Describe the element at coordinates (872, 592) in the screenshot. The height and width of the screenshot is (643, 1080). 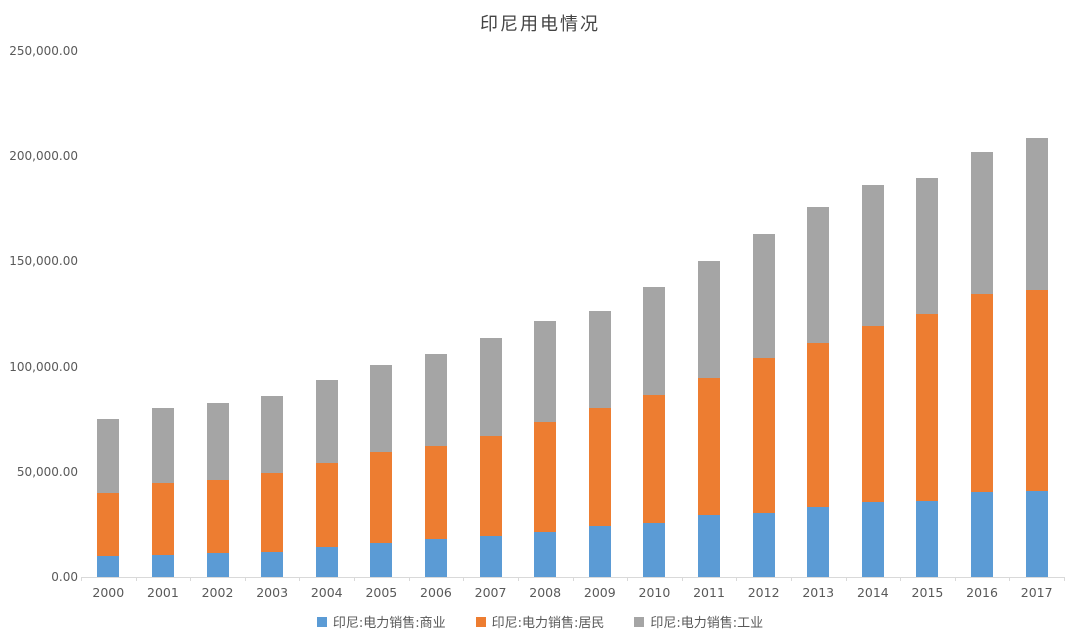
I see `x-tick-label: 2014` at that location.